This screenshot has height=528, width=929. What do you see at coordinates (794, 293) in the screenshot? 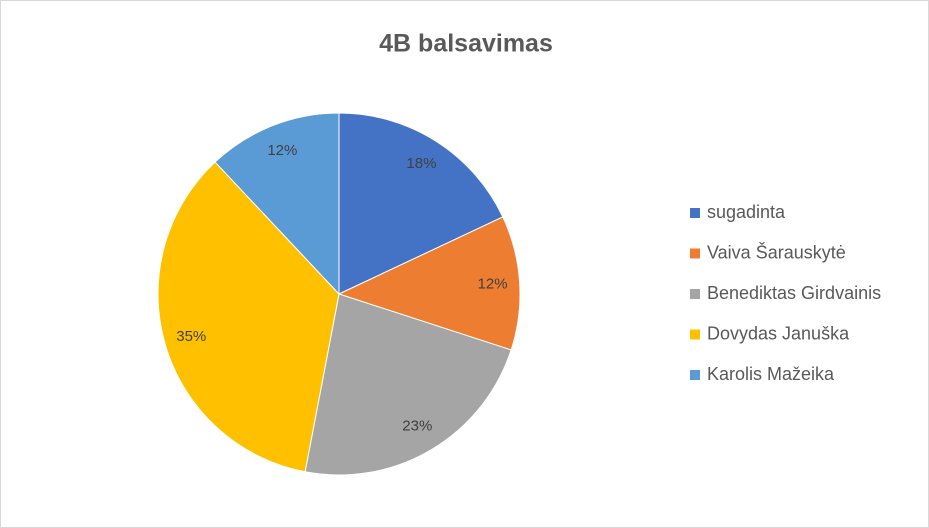
I see `legend-label: Benediktas Girdvainis` at bounding box center [794, 293].